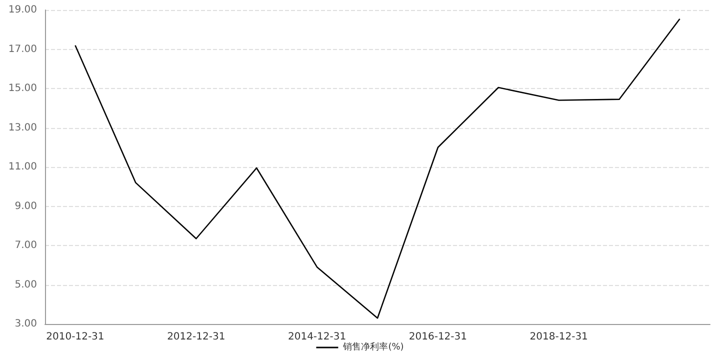  I want to click on x-tick-label: 2018-12-31, so click(559, 337).